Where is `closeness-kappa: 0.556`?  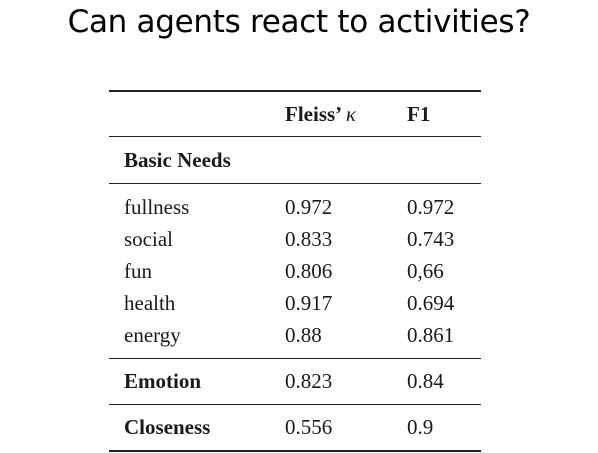 closeness-kappa: 0.556 is located at coordinates (309, 427).